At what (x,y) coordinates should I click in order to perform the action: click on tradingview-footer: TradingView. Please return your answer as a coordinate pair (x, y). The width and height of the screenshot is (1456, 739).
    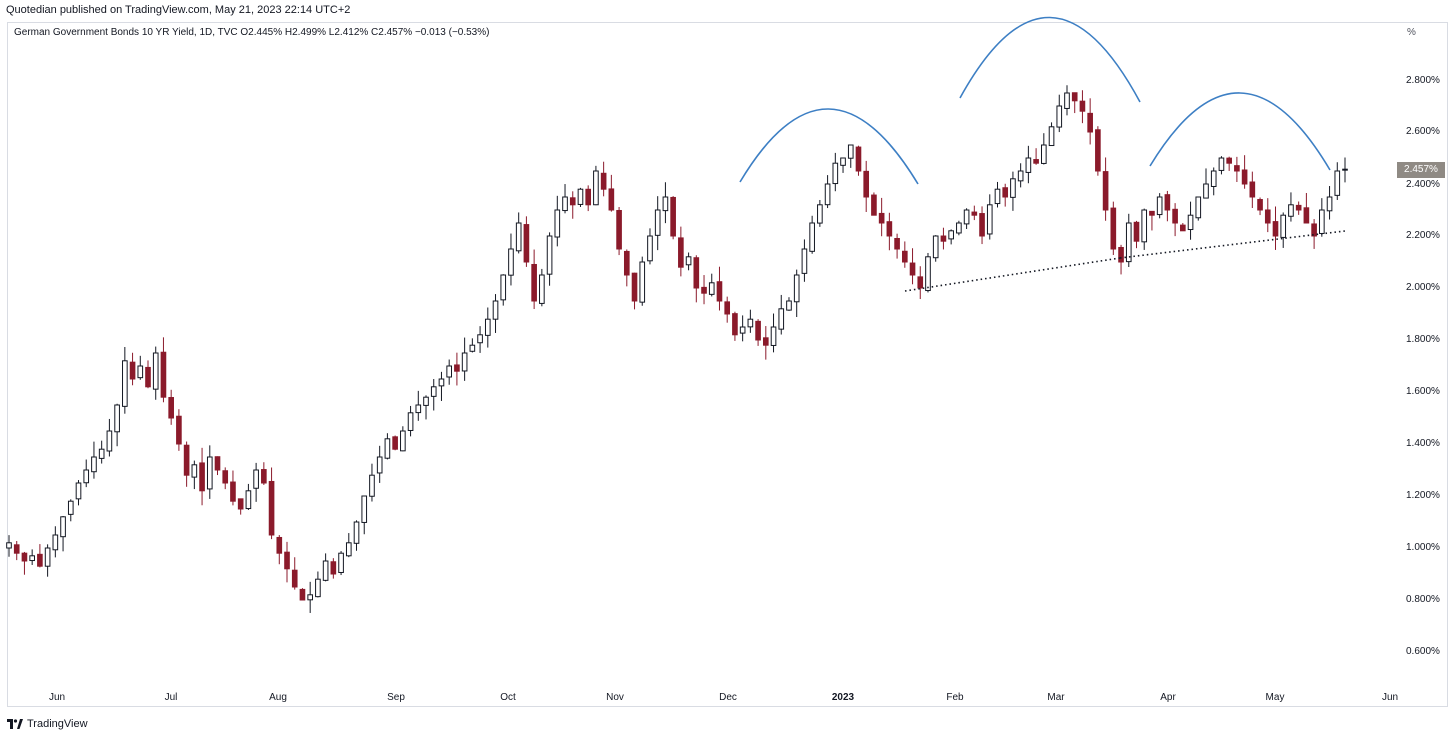
    Looking at the image, I should click on (47, 724).